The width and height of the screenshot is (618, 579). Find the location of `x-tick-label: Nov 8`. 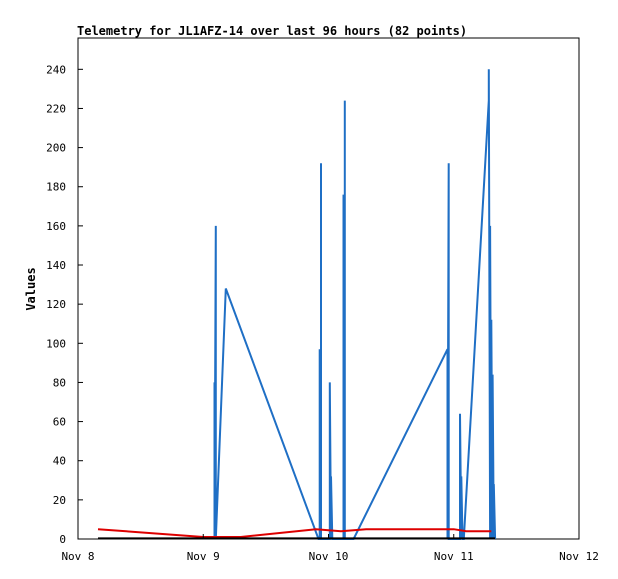

x-tick-label: Nov 8 is located at coordinates (77, 556).